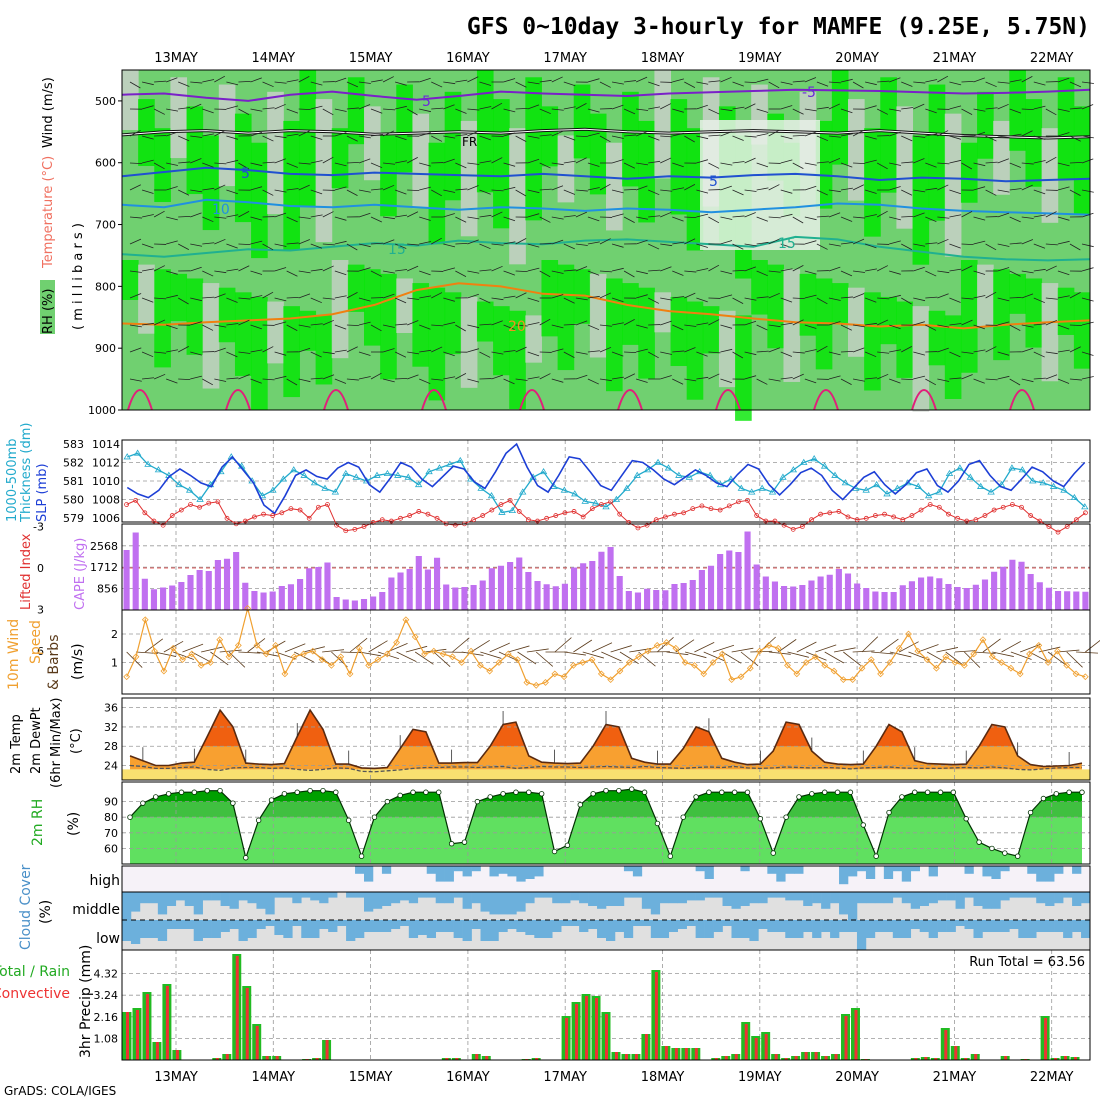 This screenshot has width=1100, height=1100. Describe the element at coordinates (73, 481) in the screenshot. I see `tick-label: 581` at that location.